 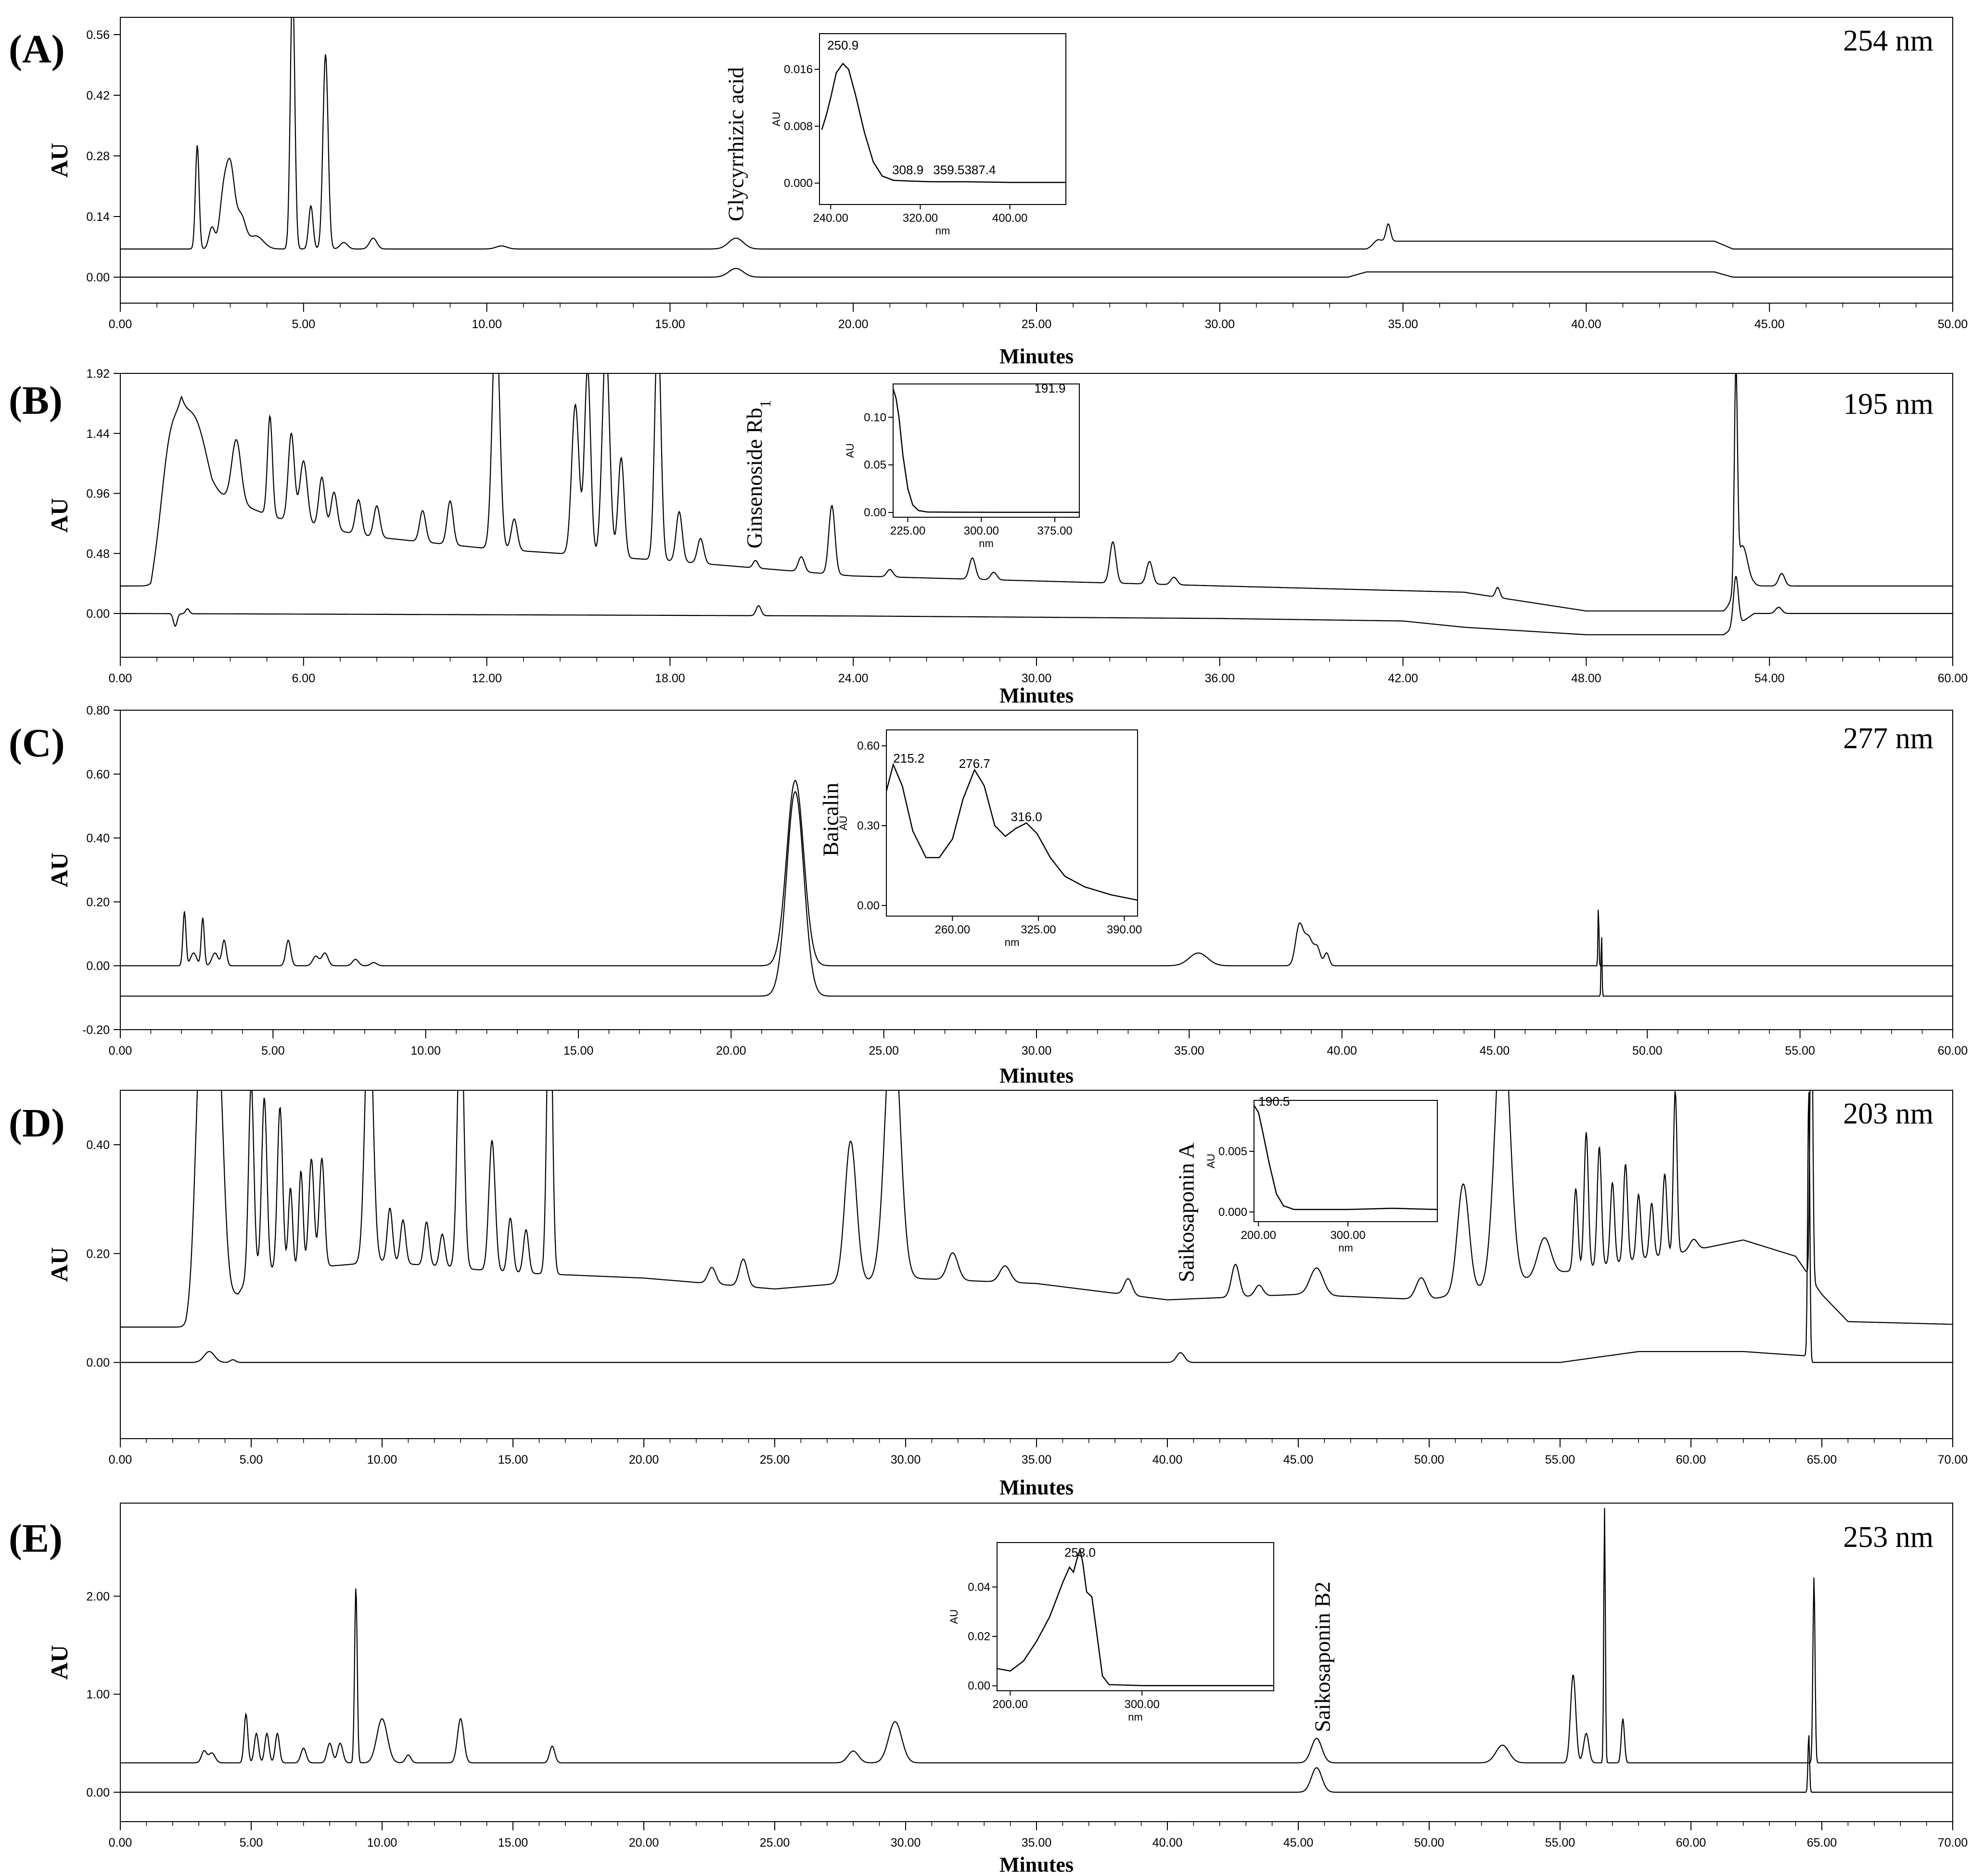 What do you see at coordinates (670, 678) in the screenshot?
I see `x-tick-label: 18.00` at bounding box center [670, 678].